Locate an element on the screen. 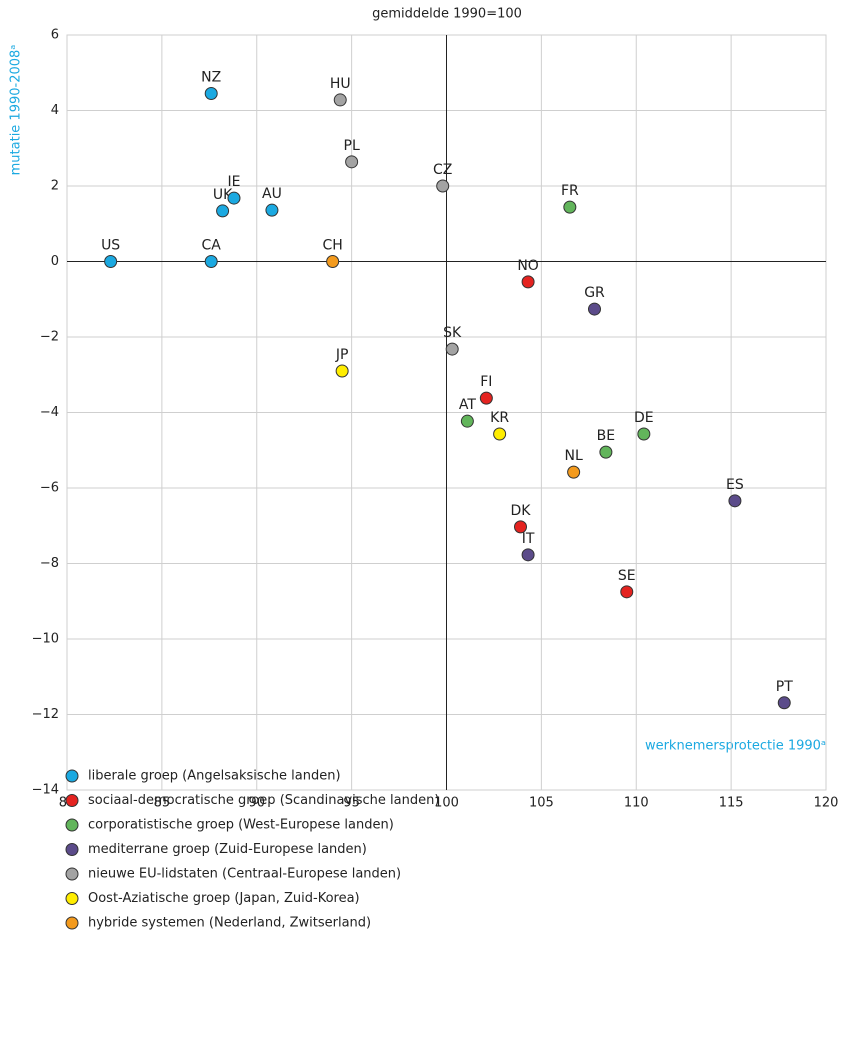 This screenshot has width=843, height=1038. y-tick-label: −6 is located at coordinates (49, 488).